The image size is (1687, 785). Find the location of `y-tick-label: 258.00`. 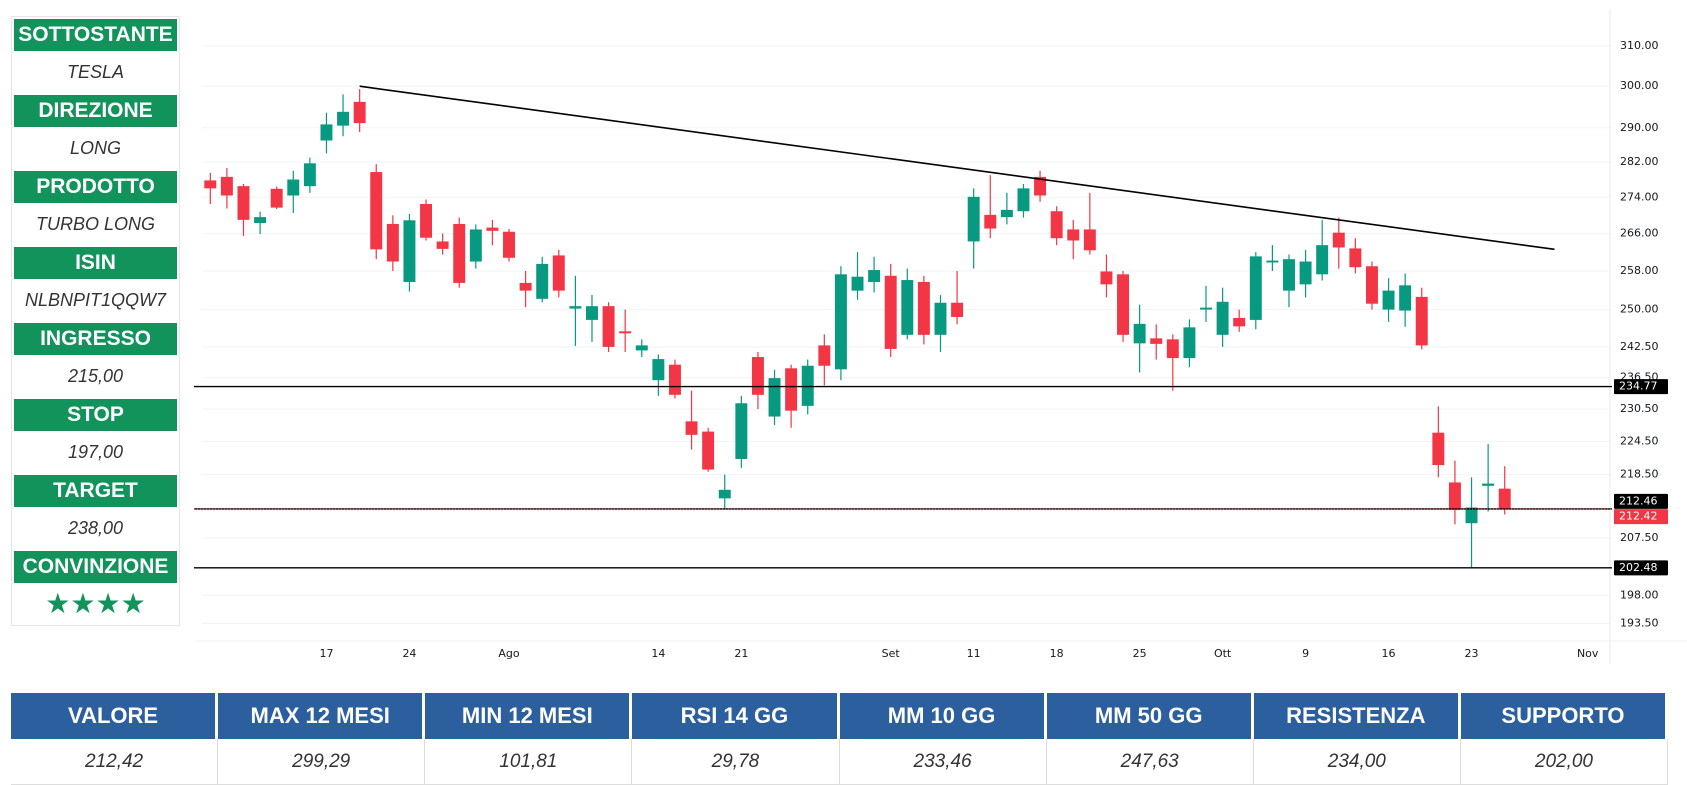

y-tick-label: 258.00 is located at coordinates (1639, 270).